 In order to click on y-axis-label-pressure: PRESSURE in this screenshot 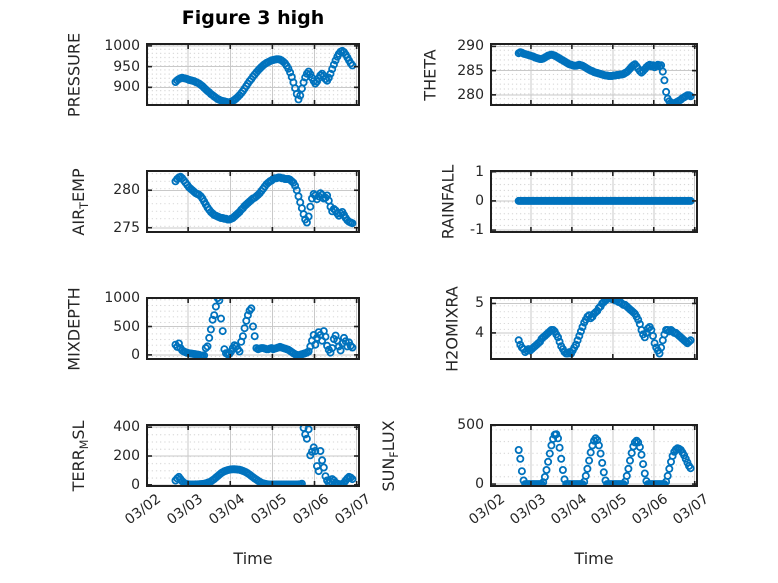, I will do `click(74, 74)`.